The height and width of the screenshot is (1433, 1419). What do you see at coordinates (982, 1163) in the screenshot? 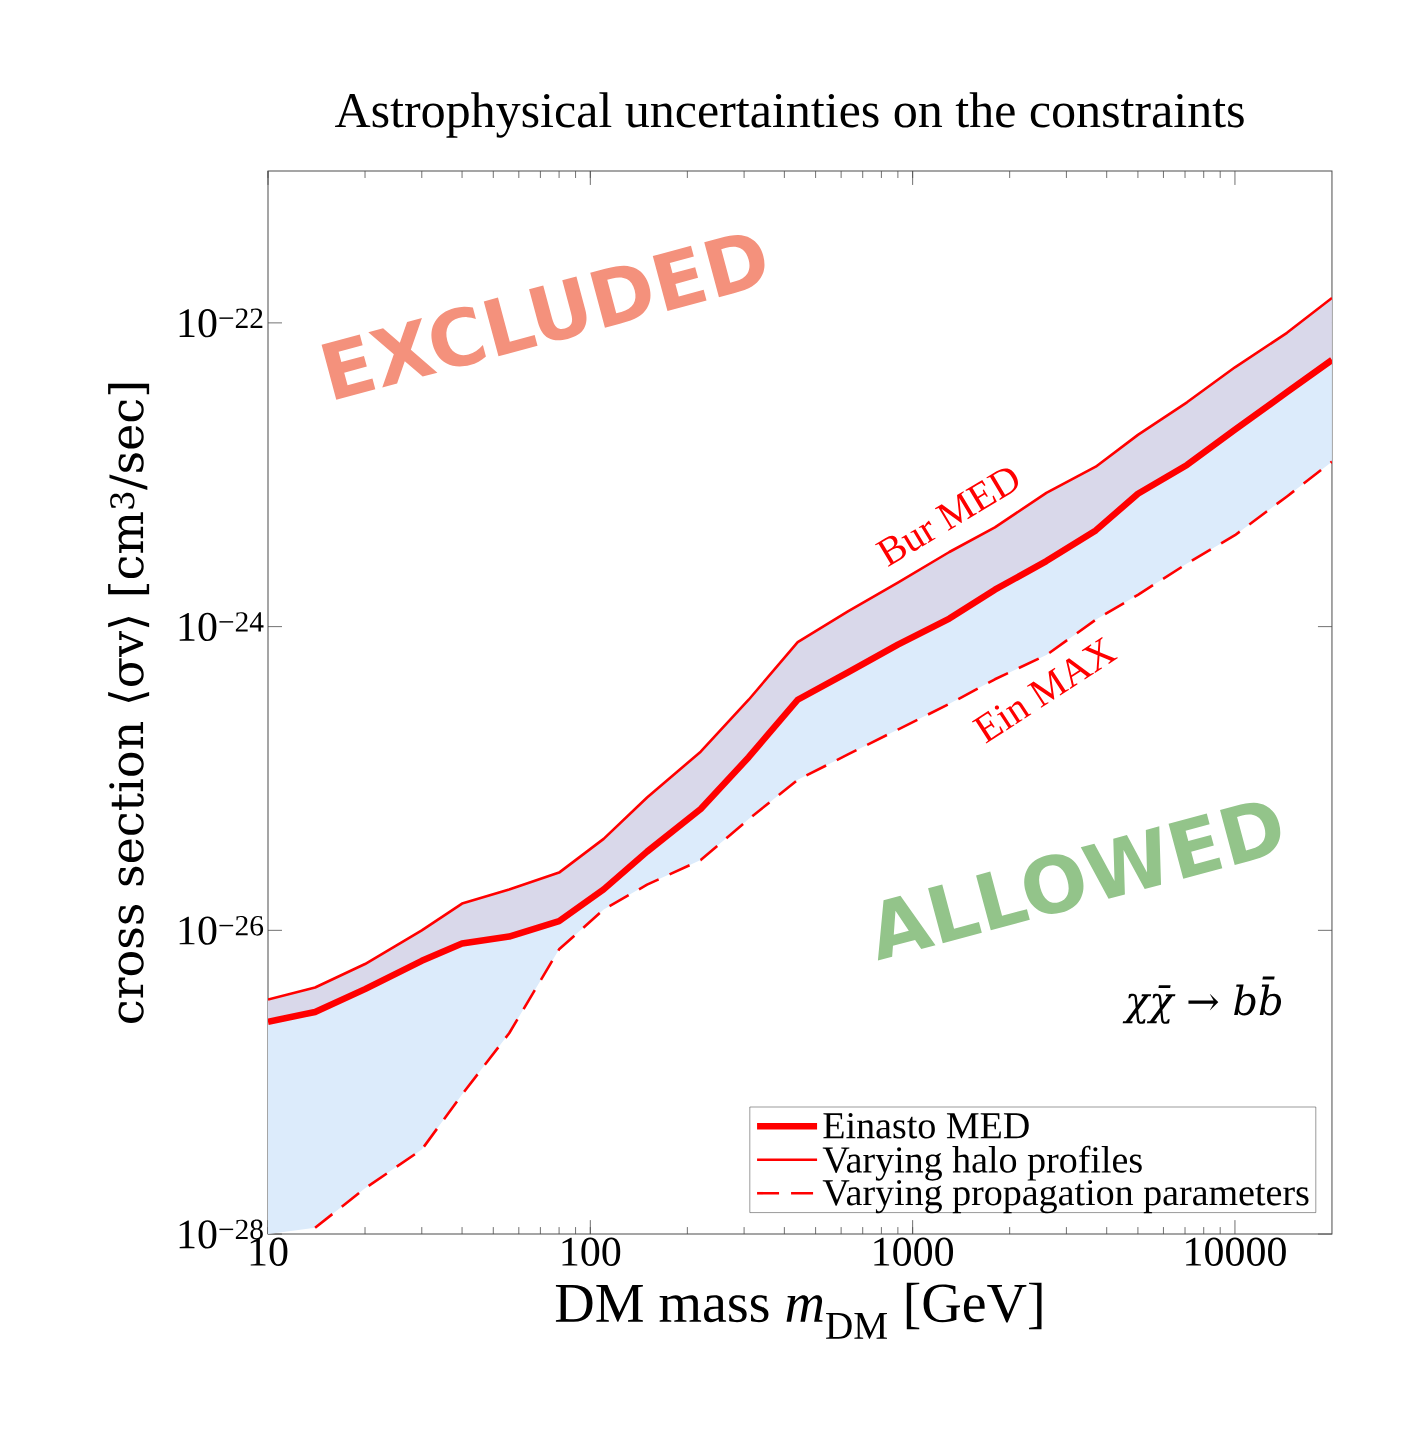
I see `legend-label: Varying halo profiles` at bounding box center [982, 1163].